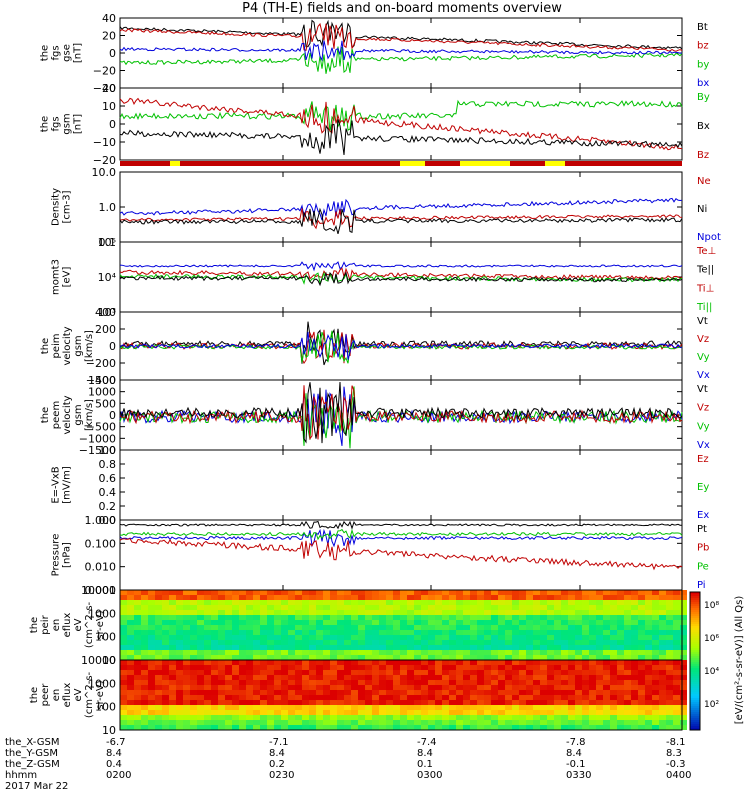  I want to click on y-tick-label: 500, so click(105, 403).